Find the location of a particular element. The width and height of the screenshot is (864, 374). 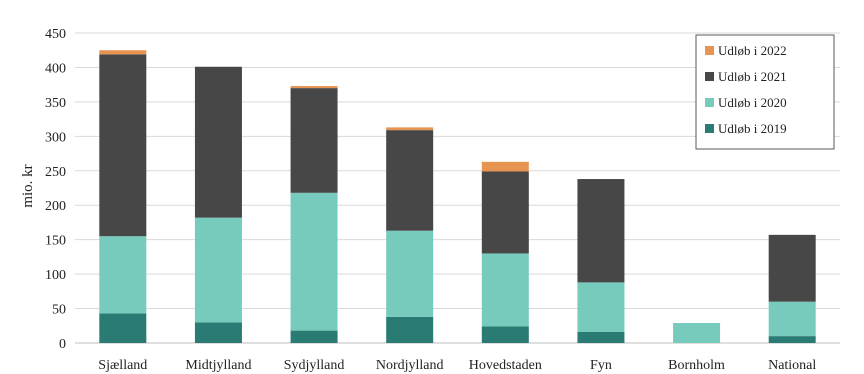

x-tick-label: Hovedstaden is located at coordinates (505, 365).